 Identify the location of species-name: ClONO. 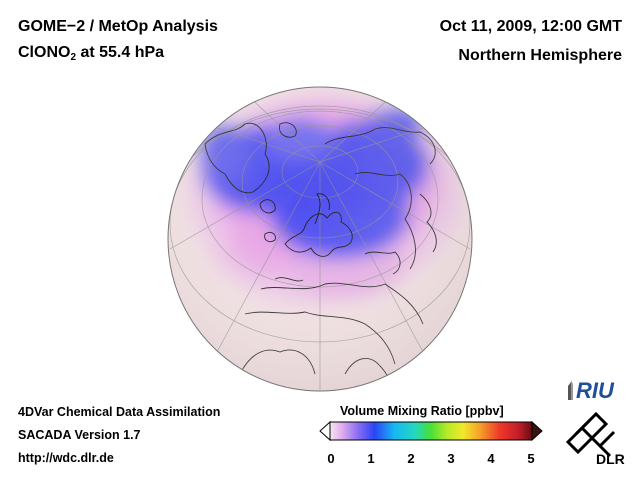
(44, 52).